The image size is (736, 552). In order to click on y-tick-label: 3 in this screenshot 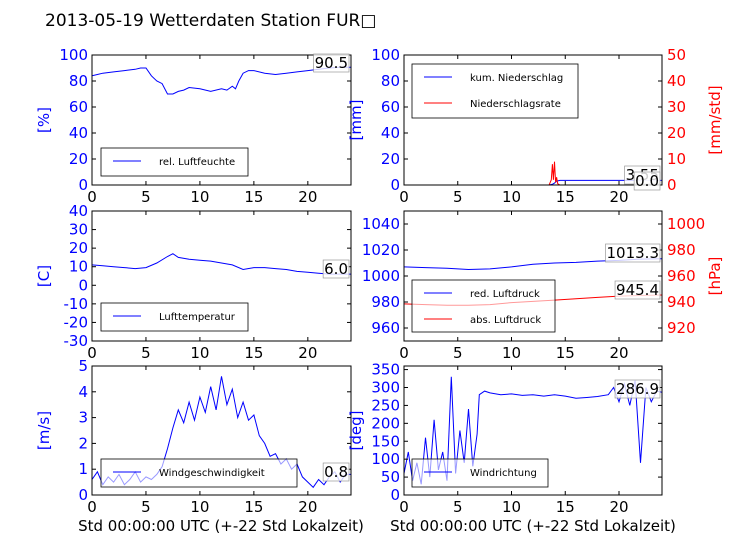, I will do `click(83, 418)`.